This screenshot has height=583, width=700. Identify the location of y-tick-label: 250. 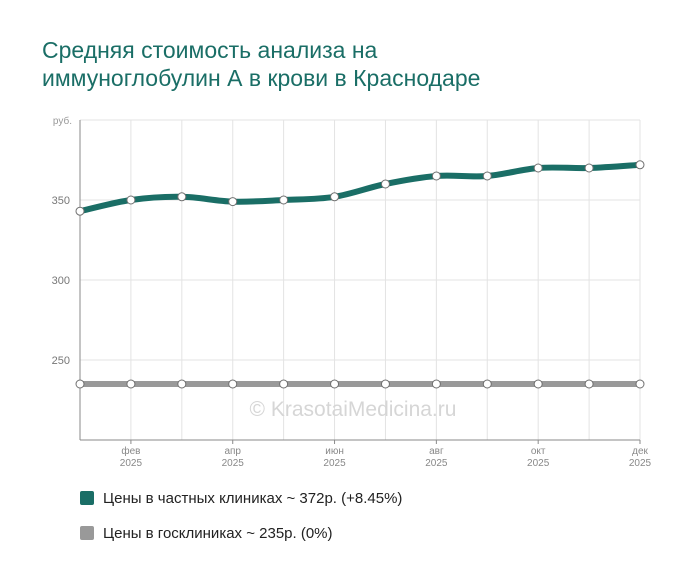
(61, 361).